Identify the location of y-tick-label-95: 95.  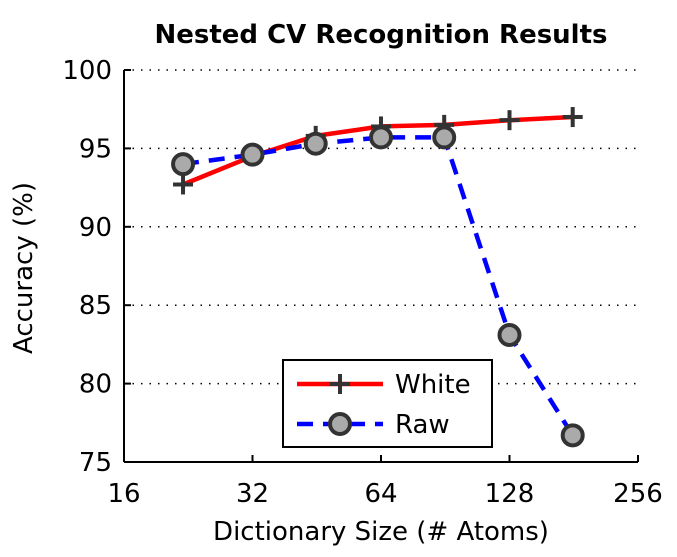
(95, 149).